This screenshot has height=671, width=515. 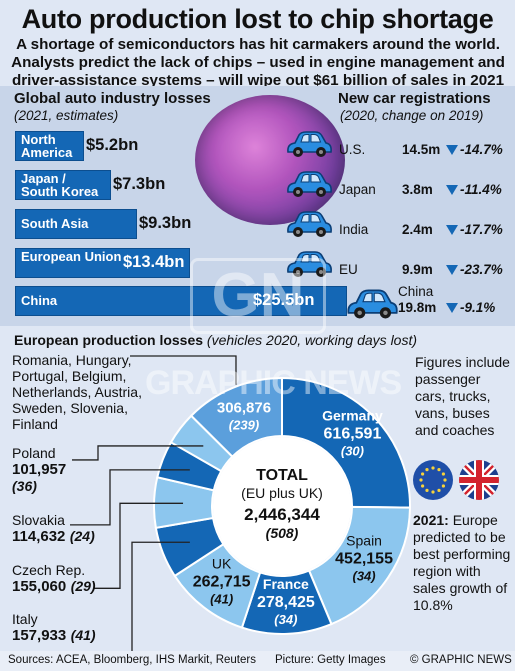 I want to click on segment-name: Germany, so click(x=352, y=415).